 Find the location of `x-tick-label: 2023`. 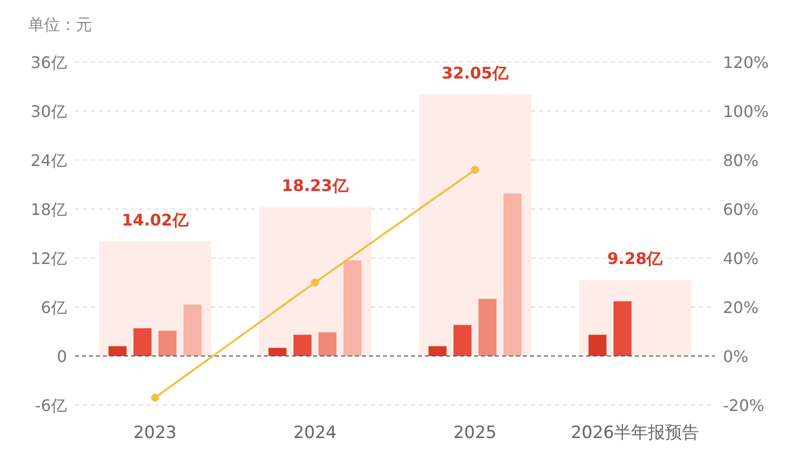

x-tick-label: 2023 is located at coordinates (155, 433).